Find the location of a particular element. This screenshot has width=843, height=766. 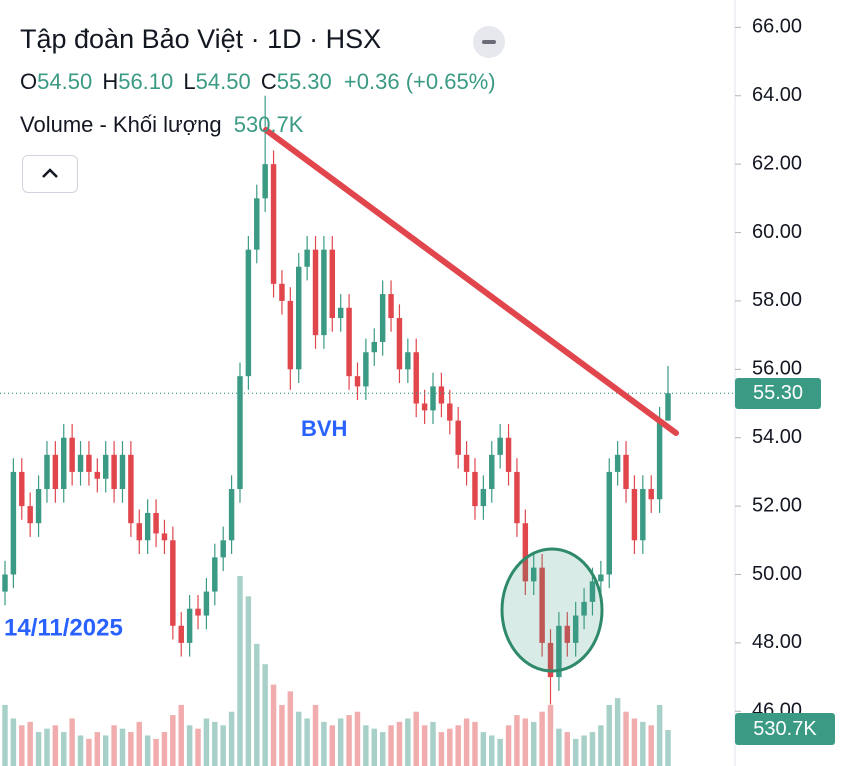

change-pct: (+0.65%) is located at coordinates (450, 81).